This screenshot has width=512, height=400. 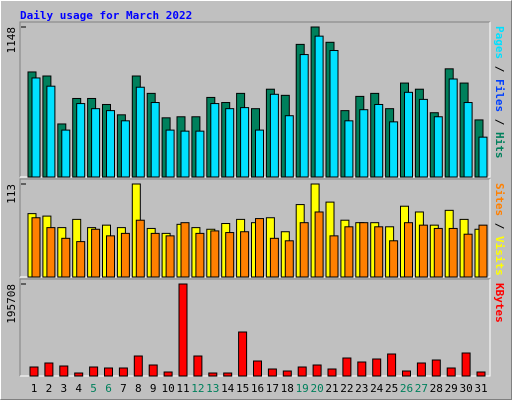 What do you see at coordinates (63, 388) in the screenshot?
I see `x-tick-label: 3` at bounding box center [63, 388].